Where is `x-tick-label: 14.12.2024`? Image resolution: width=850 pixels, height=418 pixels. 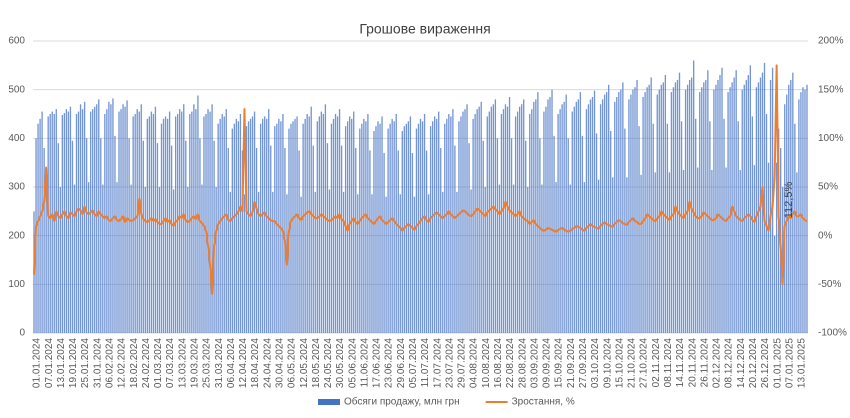
x-tick-label: 14.12.2024 is located at coordinates (741, 363).